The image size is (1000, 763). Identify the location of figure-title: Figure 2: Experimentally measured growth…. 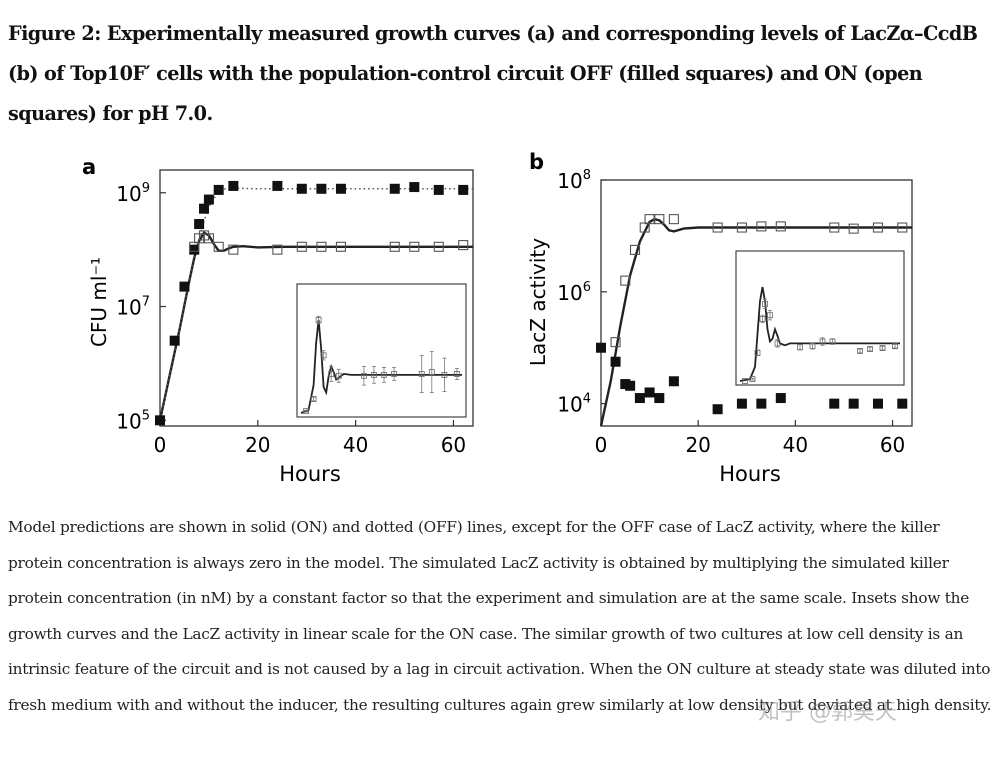
(493, 73).